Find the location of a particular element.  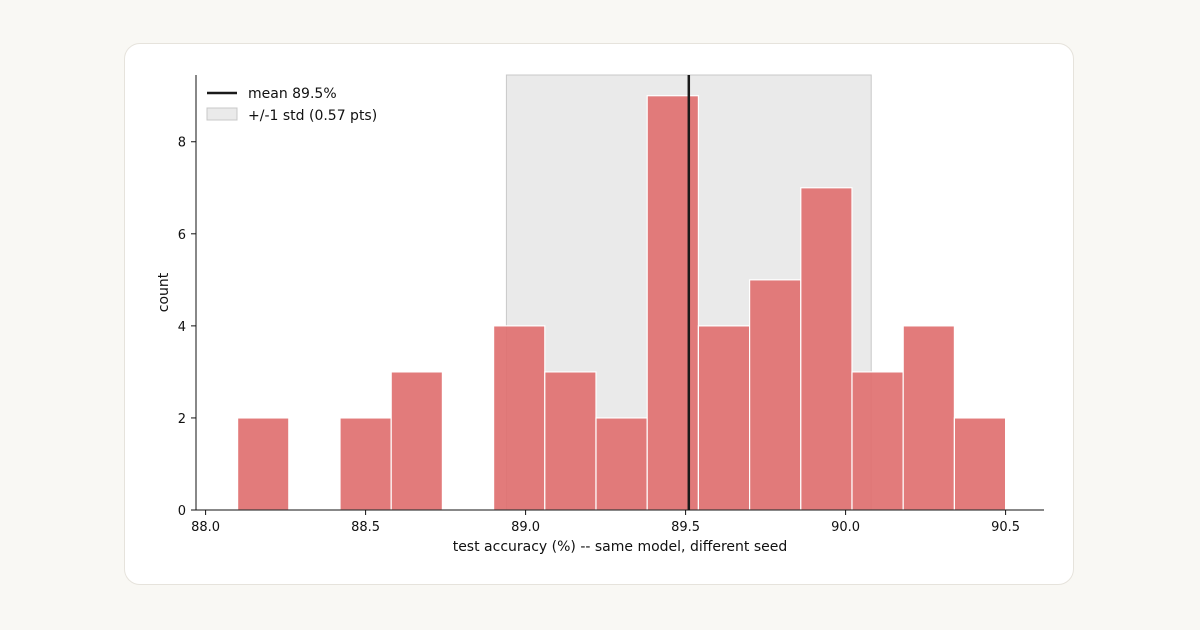

x-tick-label: 88.5 is located at coordinates (365, 527).